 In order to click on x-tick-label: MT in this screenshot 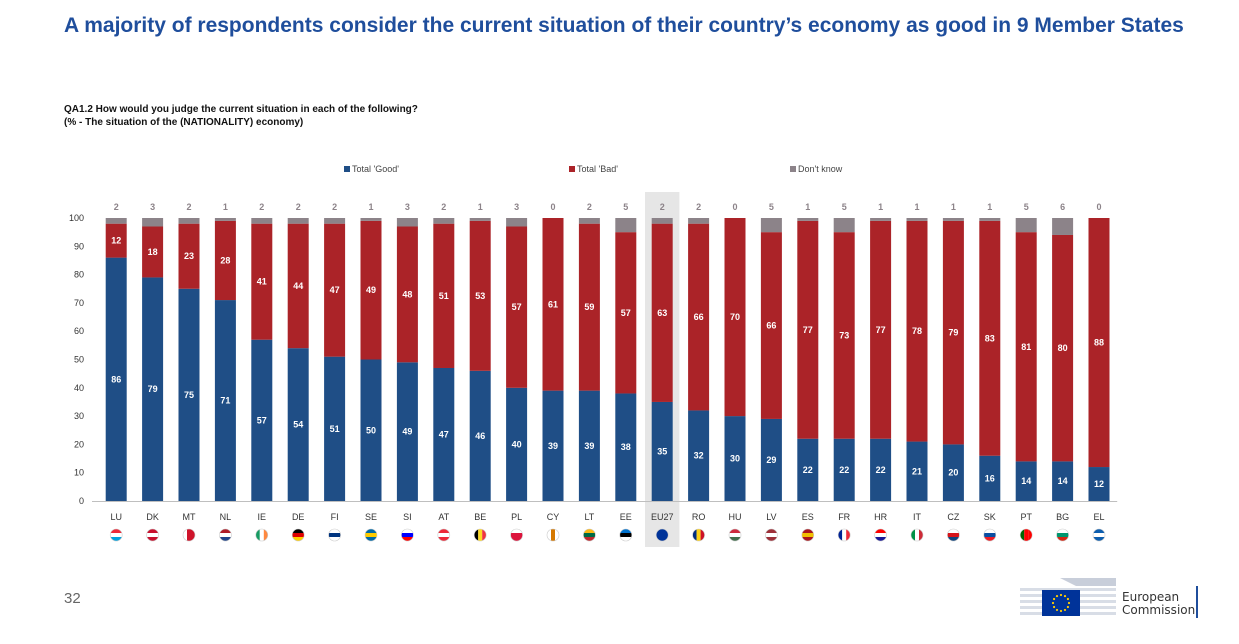, I will do `click(189, 517)`.